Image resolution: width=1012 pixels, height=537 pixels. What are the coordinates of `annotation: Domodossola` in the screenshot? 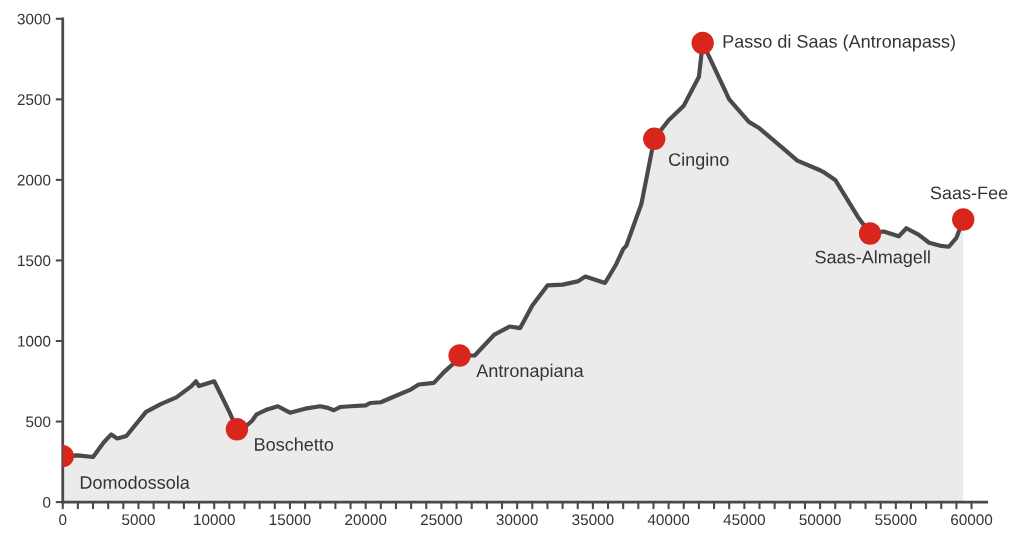 It's located at (135, 482).